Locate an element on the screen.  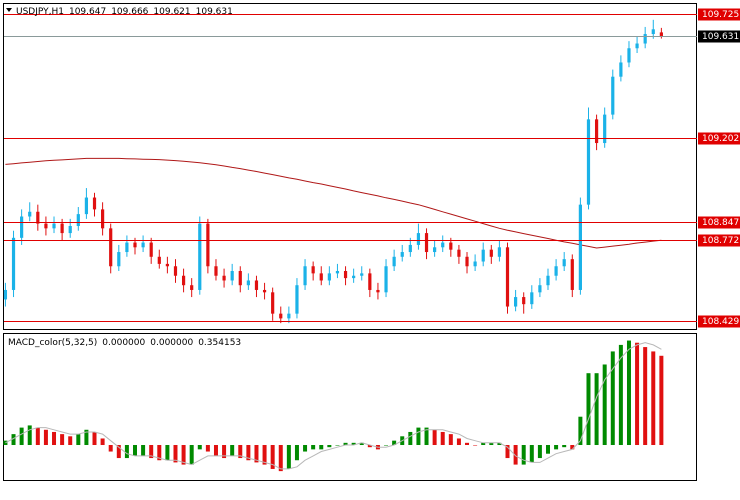
level-label: 108.847 is located at coordinates (720, 223).